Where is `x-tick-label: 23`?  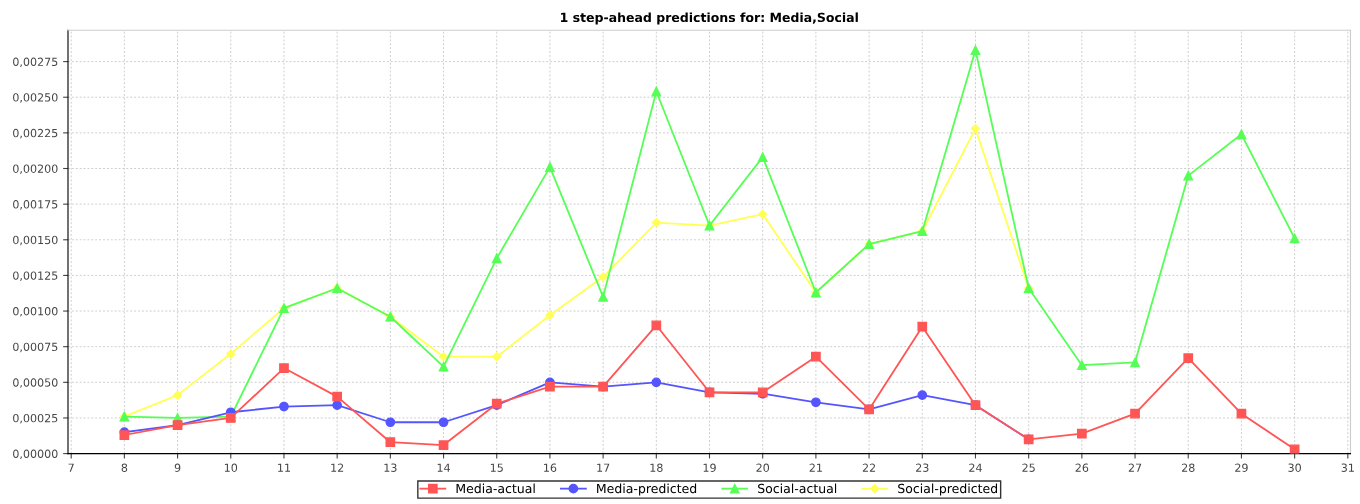 x-tick-label: 23 is located at coordinates (922, 467).